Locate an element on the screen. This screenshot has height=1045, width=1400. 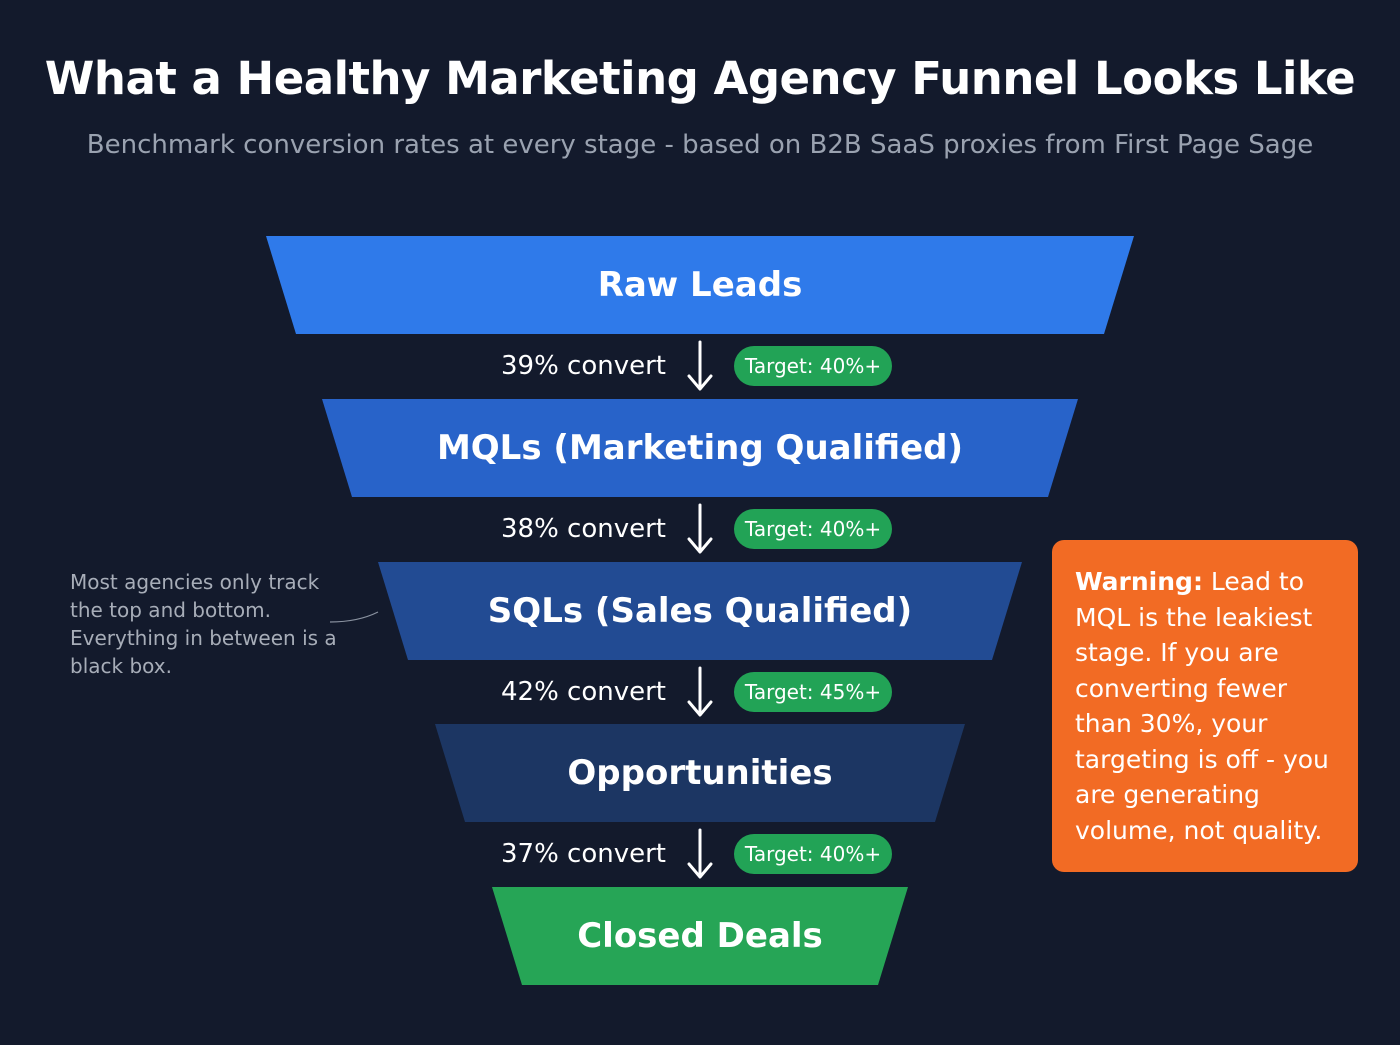
conversion-row: 38% convert Target: 40%+ is located at coordinates (700, 529).